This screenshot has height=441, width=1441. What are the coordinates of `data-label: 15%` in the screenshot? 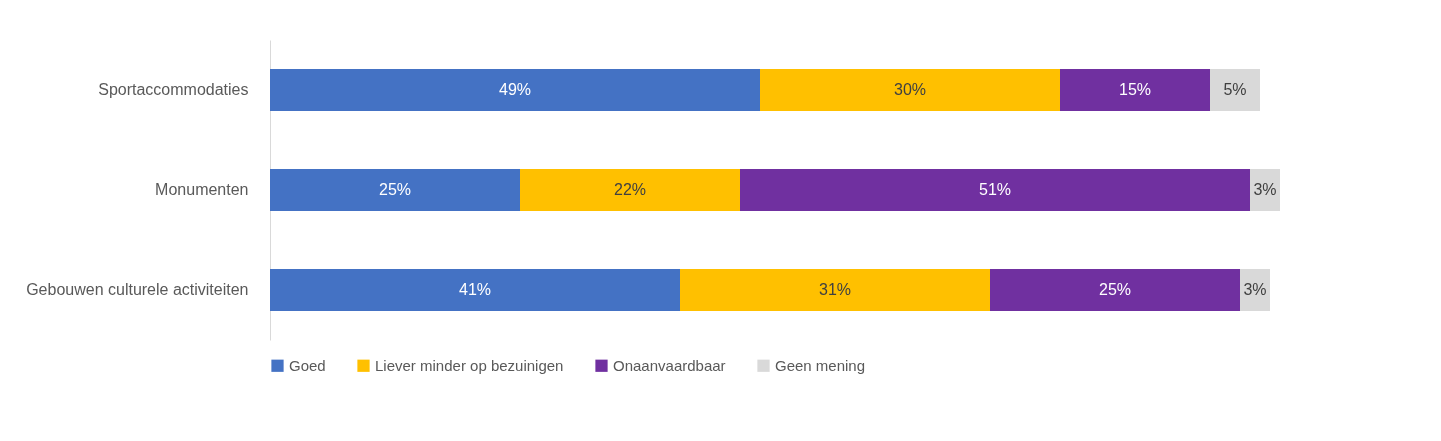 It's located at (1135, 89).